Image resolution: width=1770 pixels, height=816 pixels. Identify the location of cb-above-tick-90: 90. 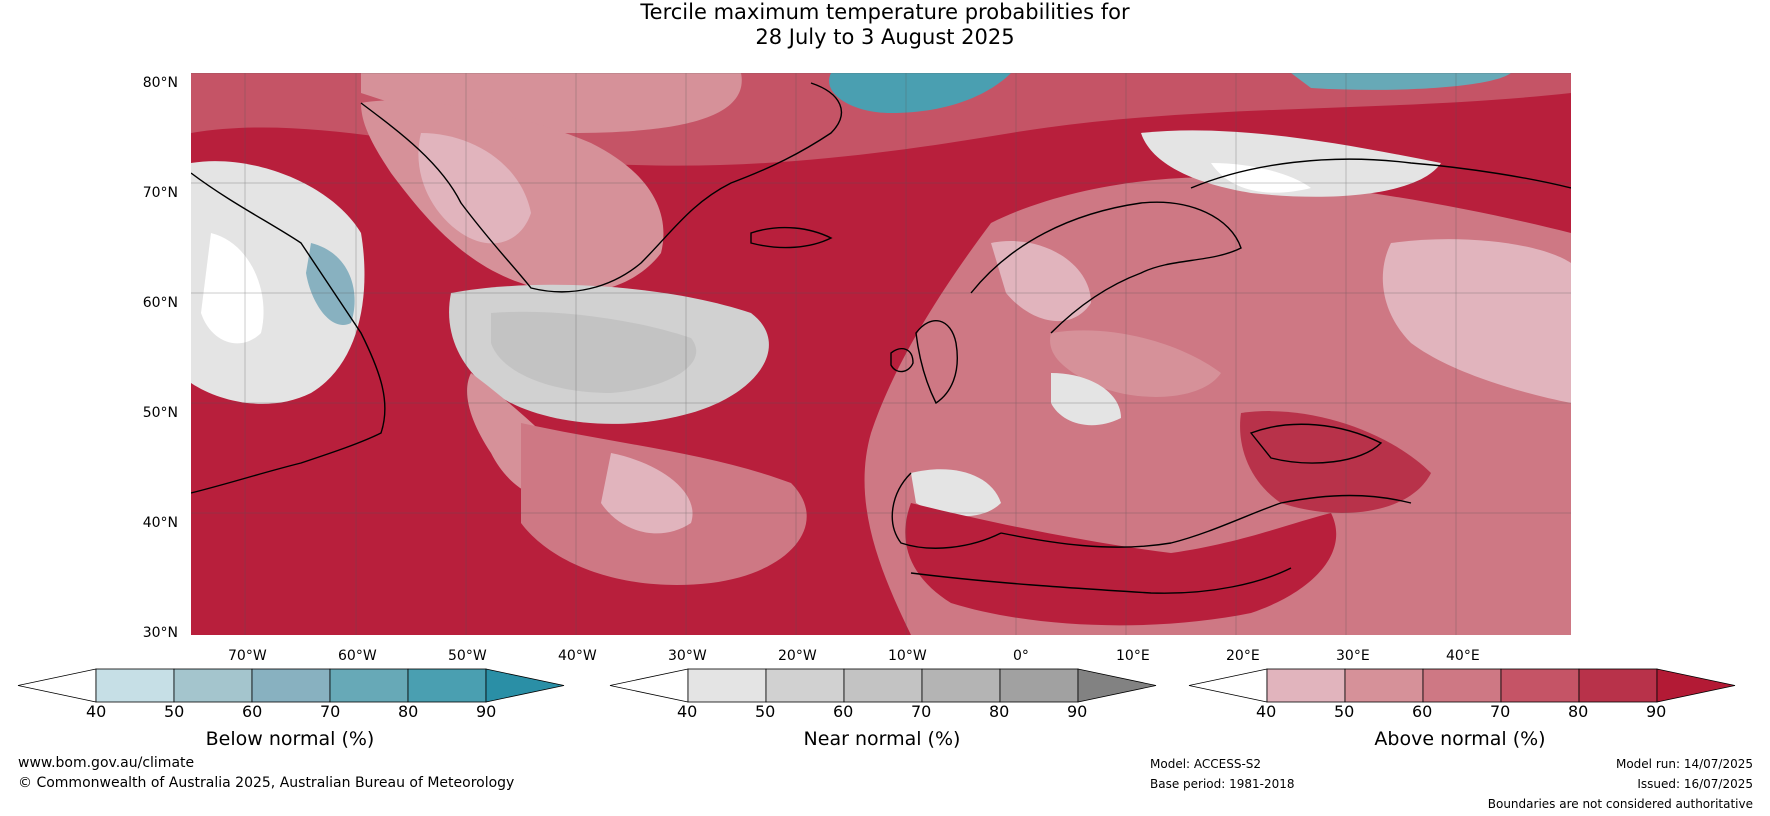
(1656, 711).